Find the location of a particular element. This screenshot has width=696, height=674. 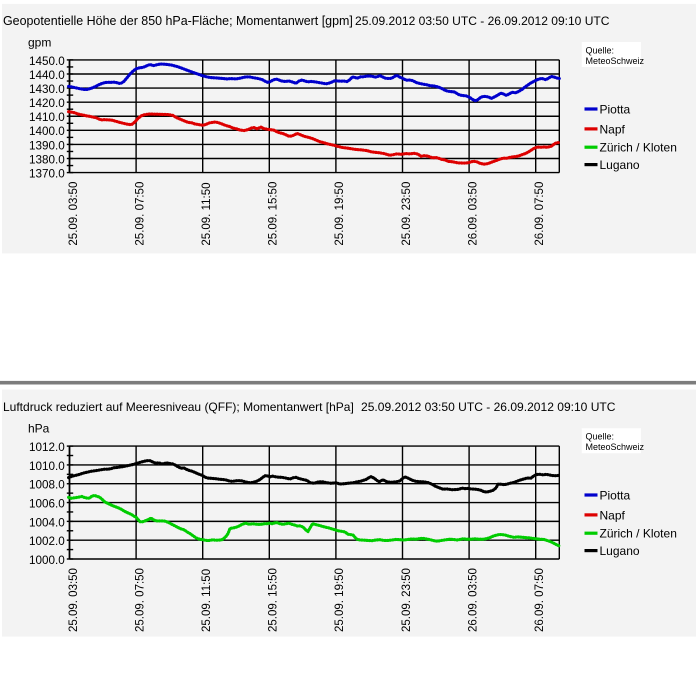

svg-text: 1440.0 is located at coordinates (47, 75).